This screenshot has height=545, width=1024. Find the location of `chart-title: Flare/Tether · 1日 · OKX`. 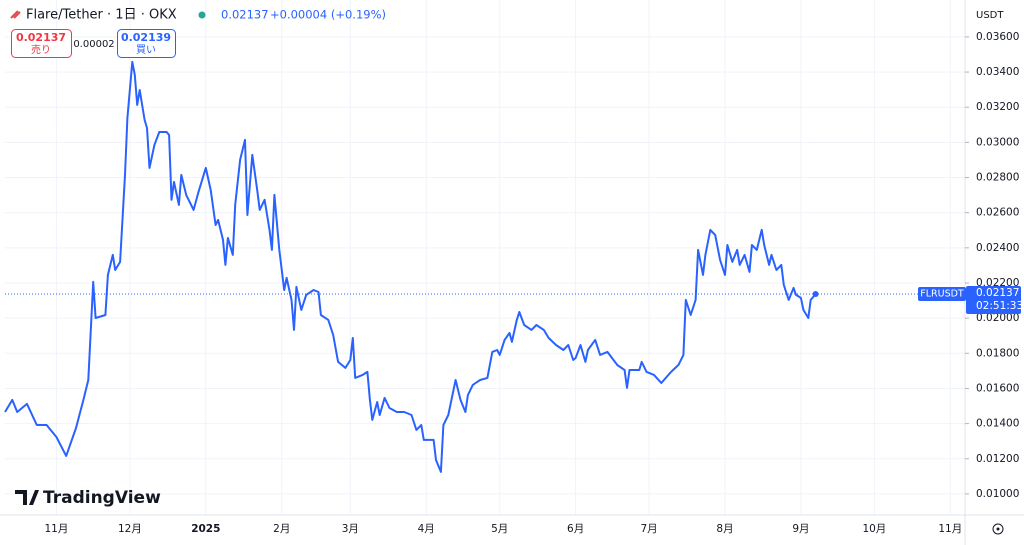

chart-title: Flare/Tether · 1日 · OKX is located at coordinates (101, 15).